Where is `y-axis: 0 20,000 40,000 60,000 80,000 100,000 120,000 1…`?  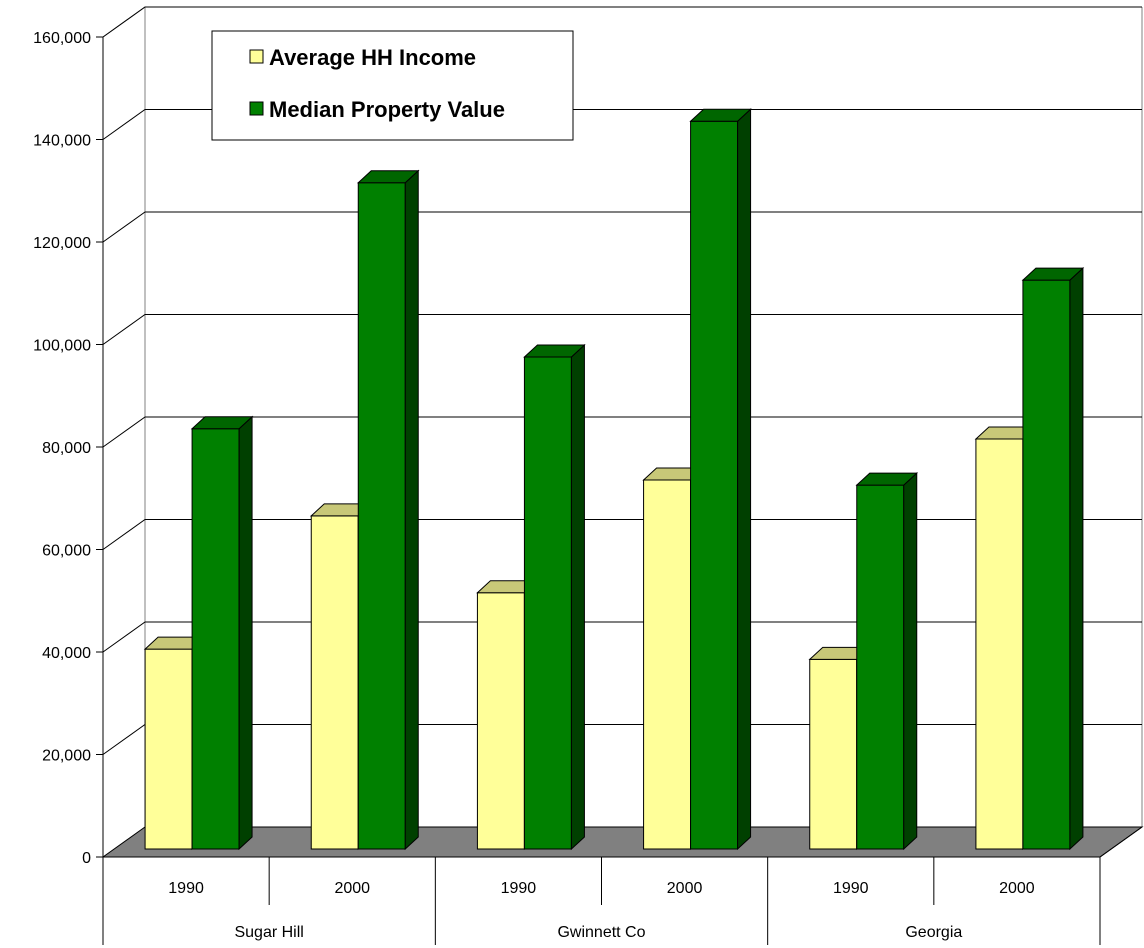
y-axis: 0 20,000 40,000 60,000 80,000 100,000 120,000 1… is located at coordinates (68, 448).